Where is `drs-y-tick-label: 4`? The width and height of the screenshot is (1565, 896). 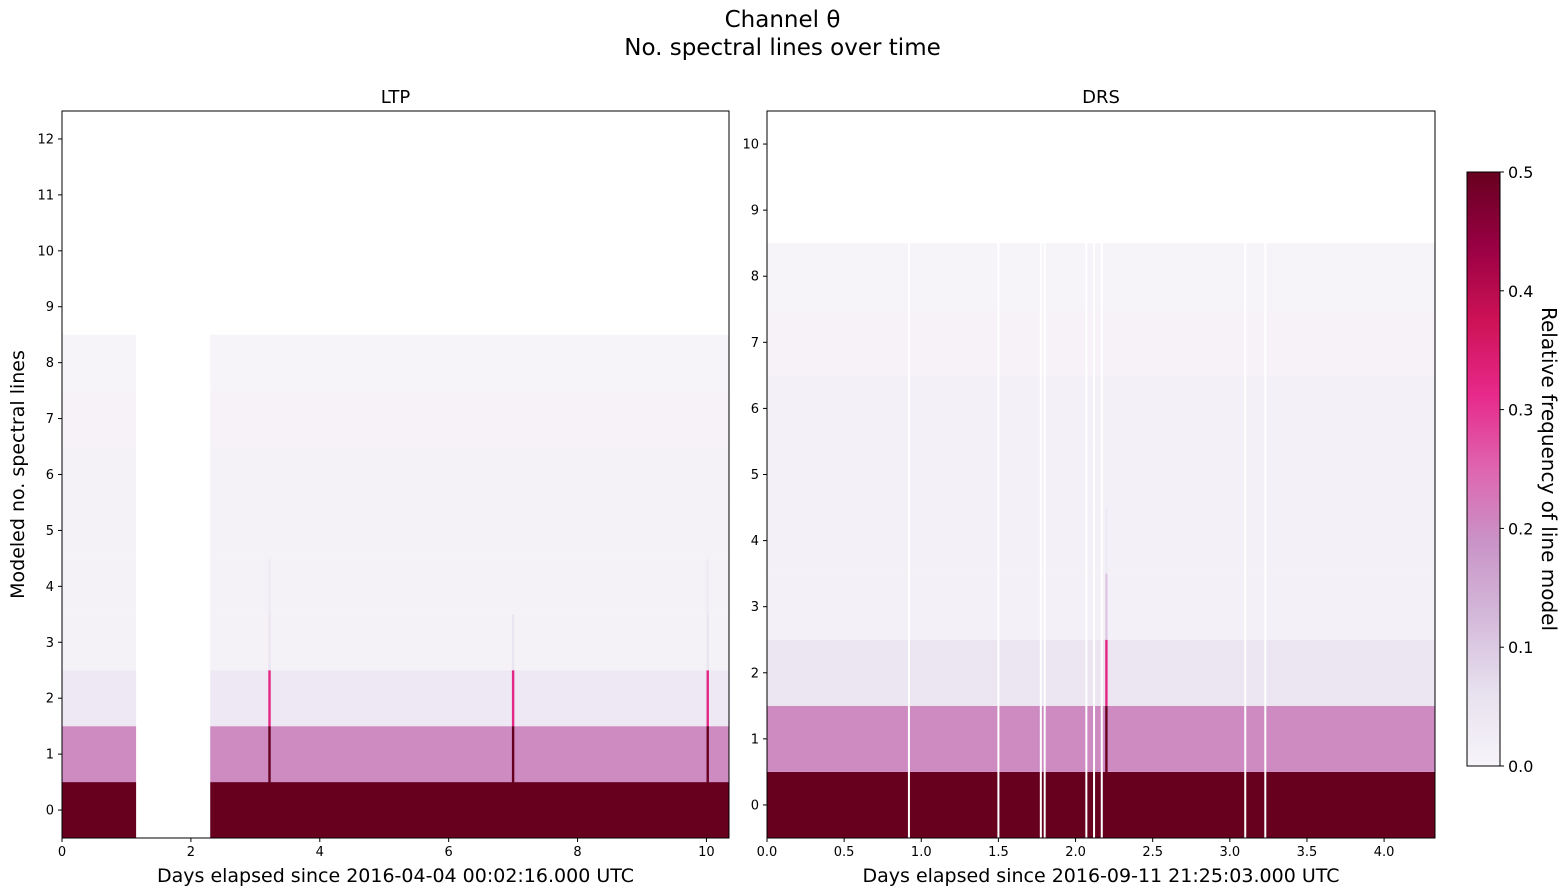 drs-y-tick-label: 4 is located at coordinates (755, 541).